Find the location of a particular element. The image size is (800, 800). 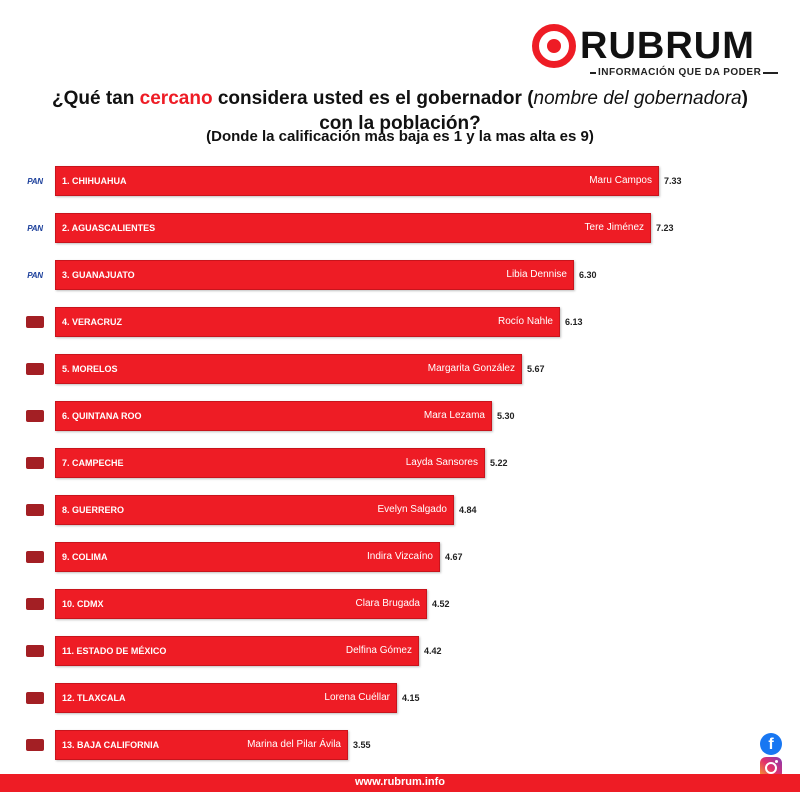

bar: 6. QUINTANA ROO Mara Lezama is located at coordinates (273, 416).